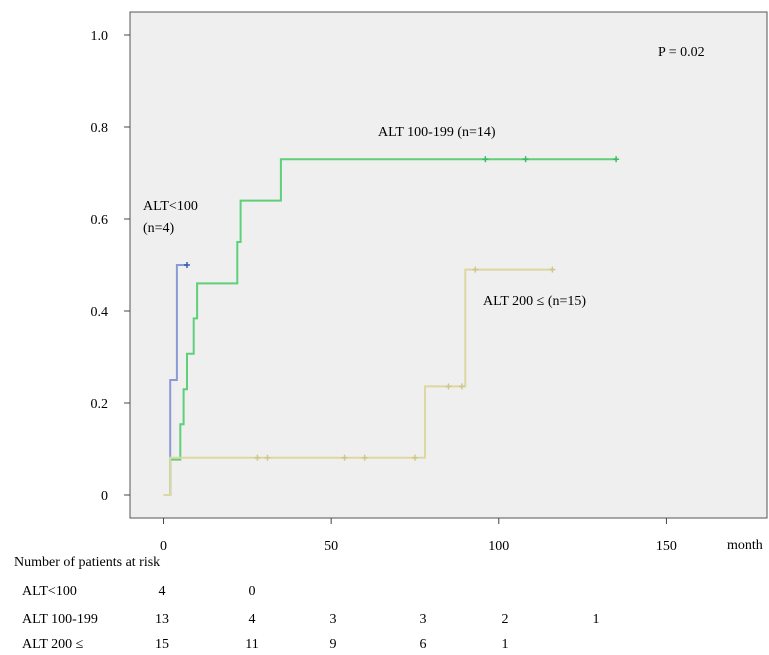  What do you see at coordinates (100, 128) in the screenshot?
I see `y-tick-label: 0.8` at bounding box center [100, 128].